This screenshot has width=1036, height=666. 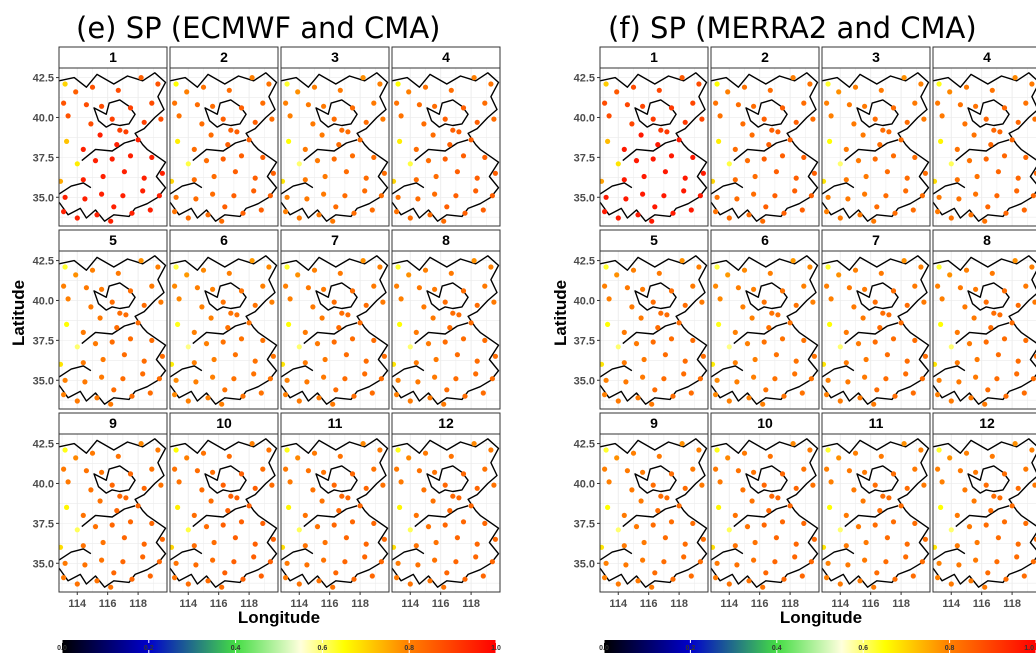 I want to click on facet-panel: 9 35.0 37.5 40.0 42.5 114 116 118, so click(x=100, y=511).